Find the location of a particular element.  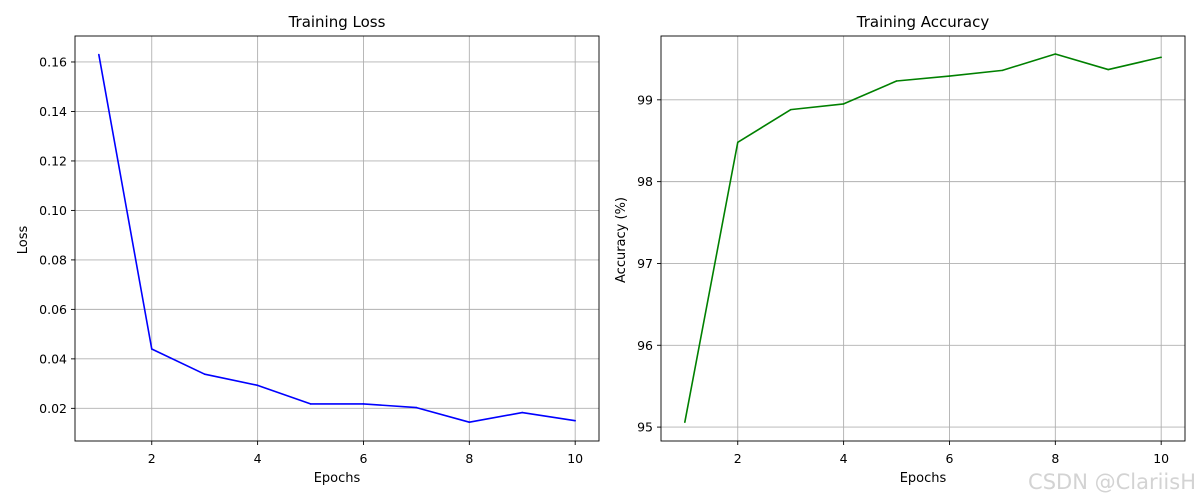

loss-y-tick-label: 0.04 is located at coordinates (53, 358).